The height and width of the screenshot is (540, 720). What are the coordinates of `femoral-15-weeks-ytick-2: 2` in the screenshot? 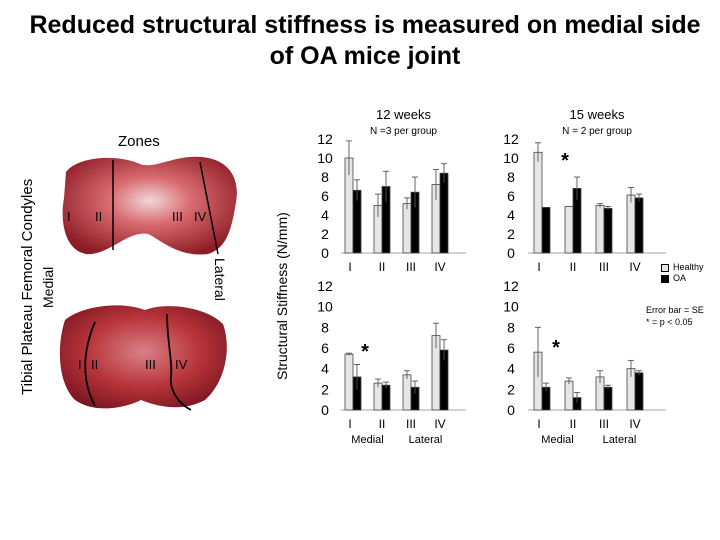 It's located at (511, 234).